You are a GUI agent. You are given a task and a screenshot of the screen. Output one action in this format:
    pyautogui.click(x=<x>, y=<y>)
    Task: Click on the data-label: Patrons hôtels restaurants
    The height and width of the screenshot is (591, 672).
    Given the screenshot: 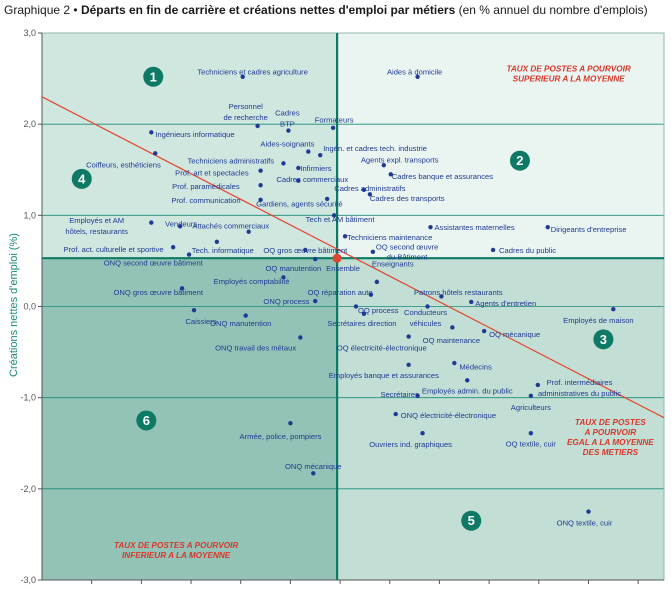 What is the action you would take?
    pyautogui.click(x=458, y=292)
    